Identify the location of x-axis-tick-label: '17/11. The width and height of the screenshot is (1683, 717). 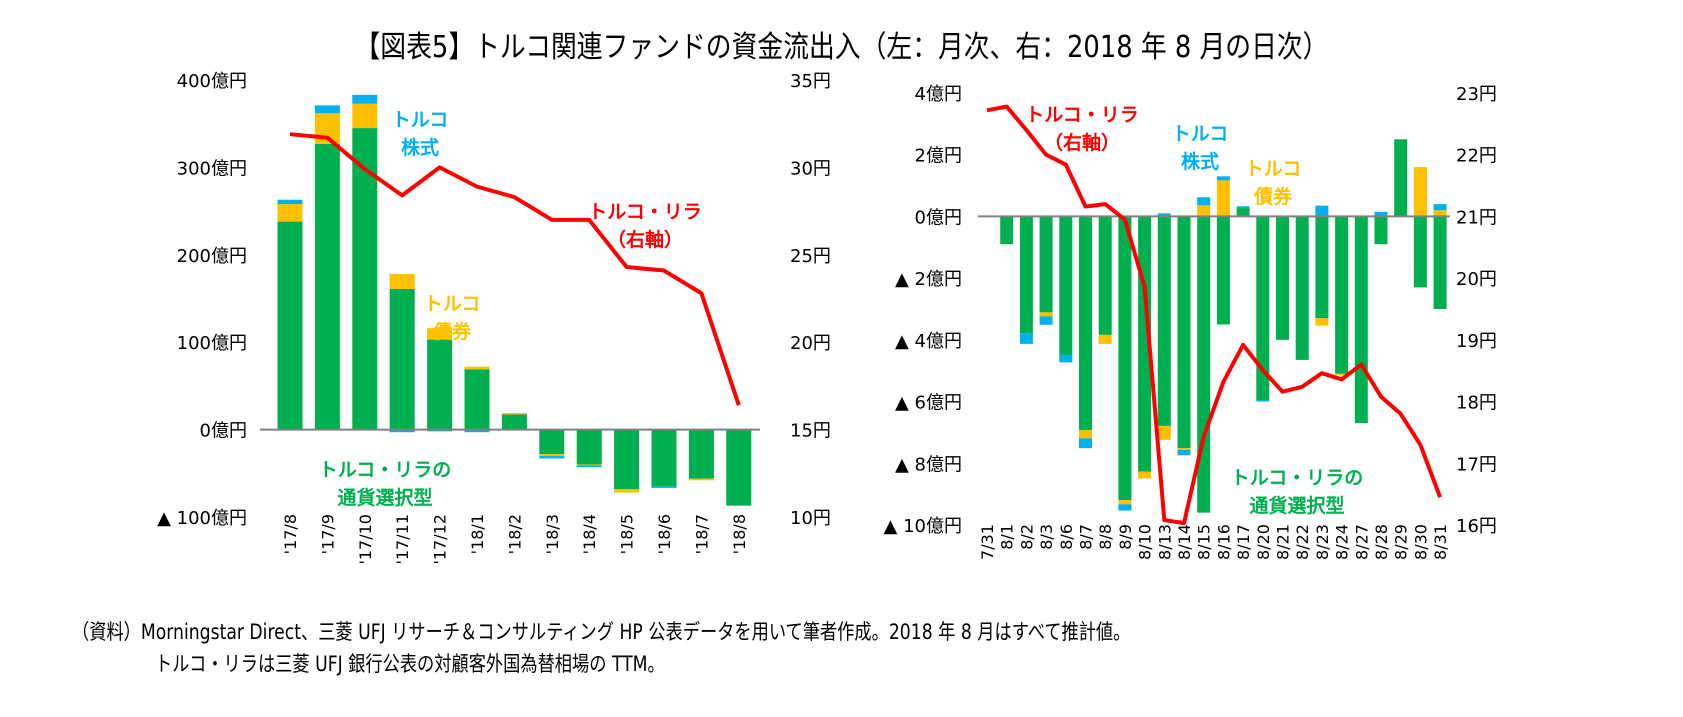
(402, 539).